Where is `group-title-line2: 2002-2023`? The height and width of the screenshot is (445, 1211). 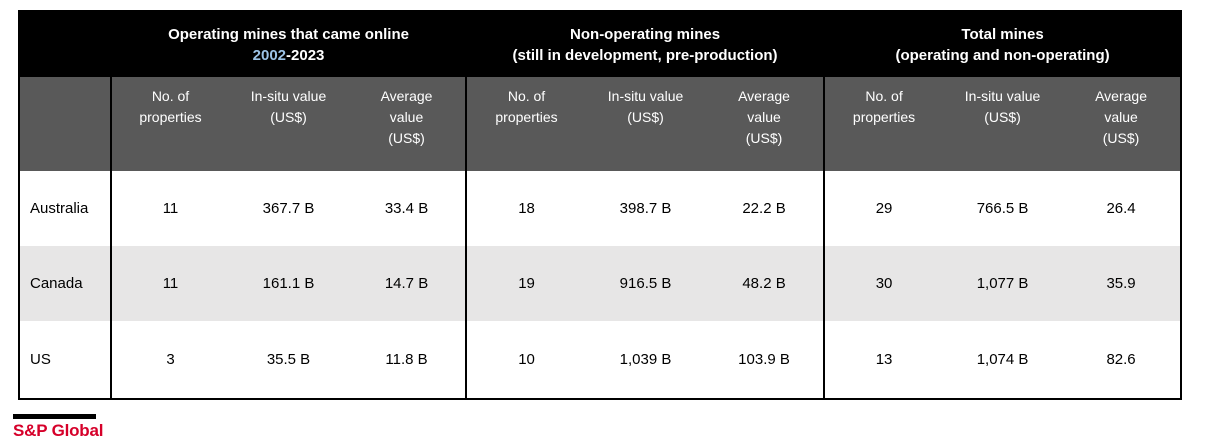
group-title-line2: 2002-2023 is located at coordinates (288, 55).